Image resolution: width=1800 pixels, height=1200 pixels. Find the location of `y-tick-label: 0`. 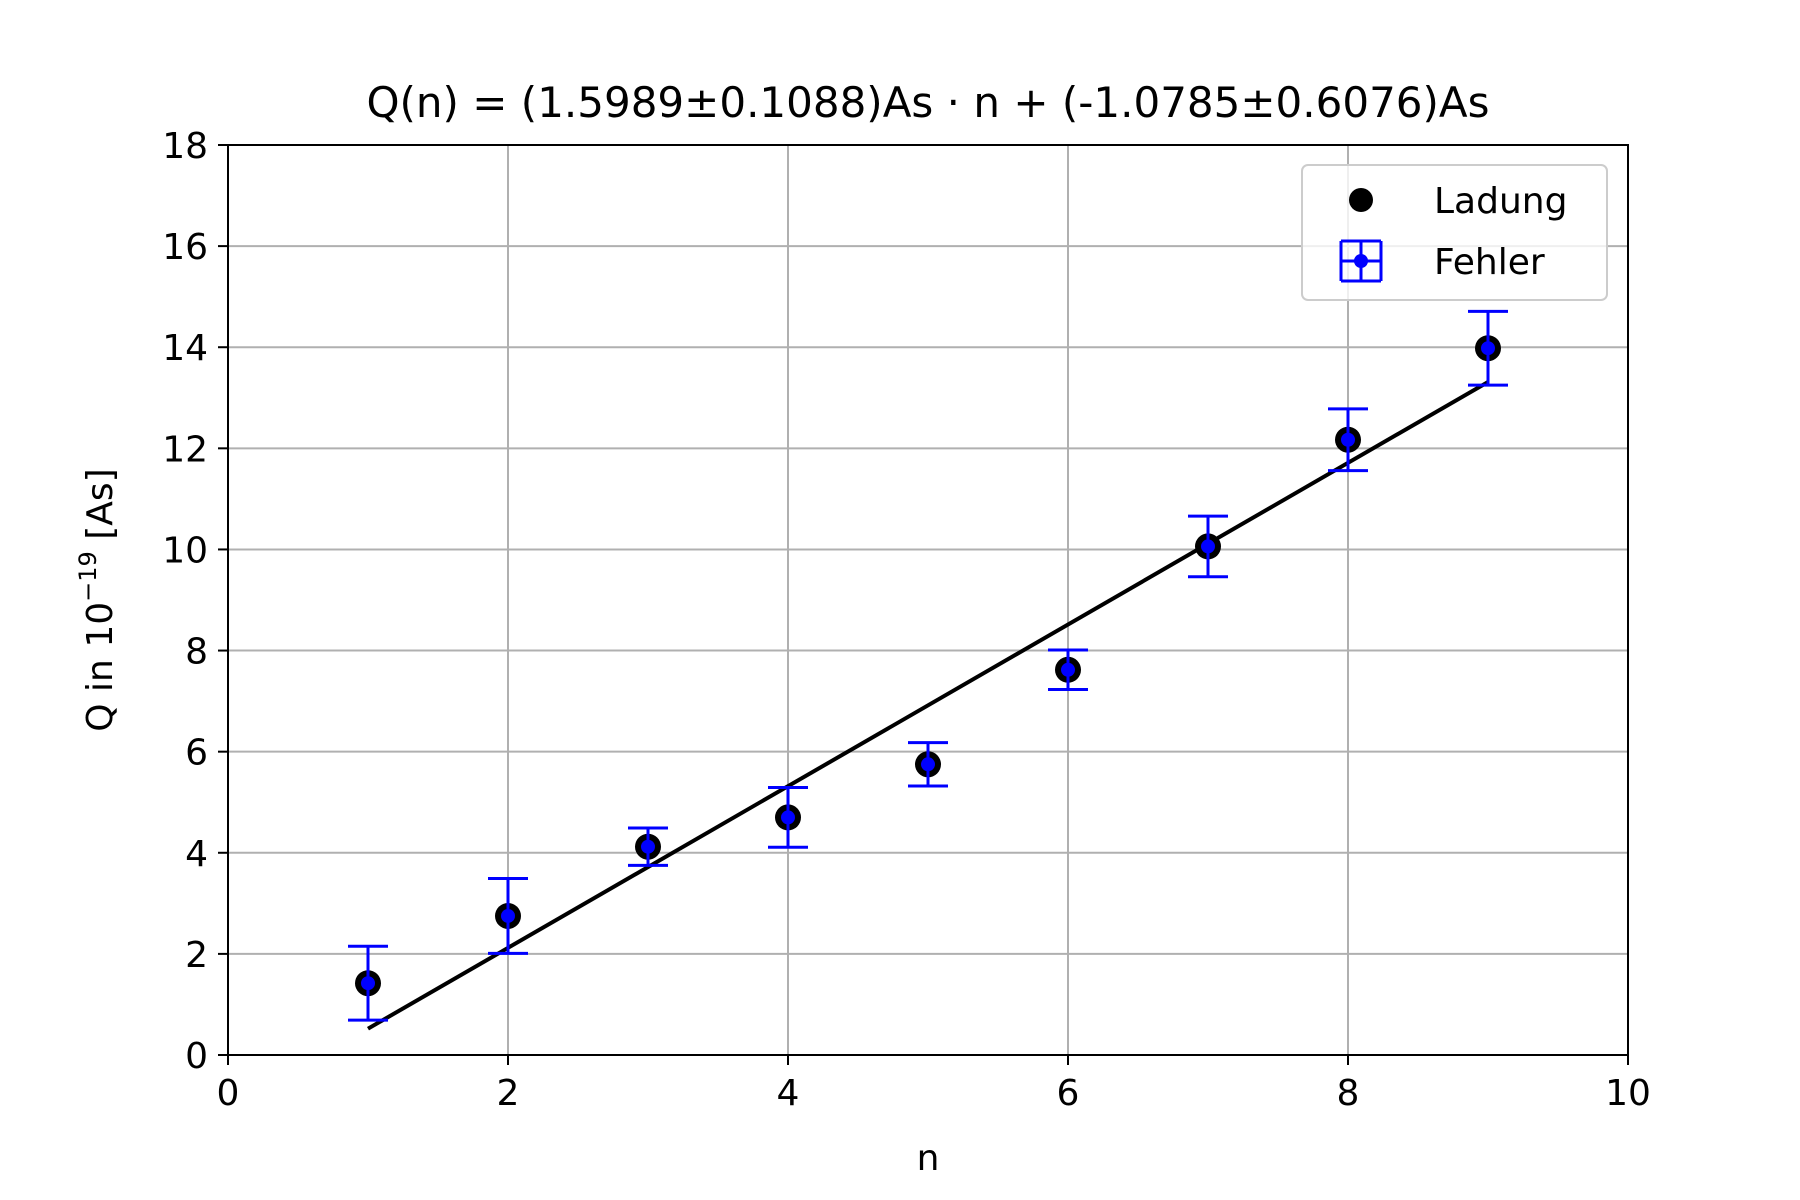

y-tick-label: 0 is located at coordinates (196, 1056).